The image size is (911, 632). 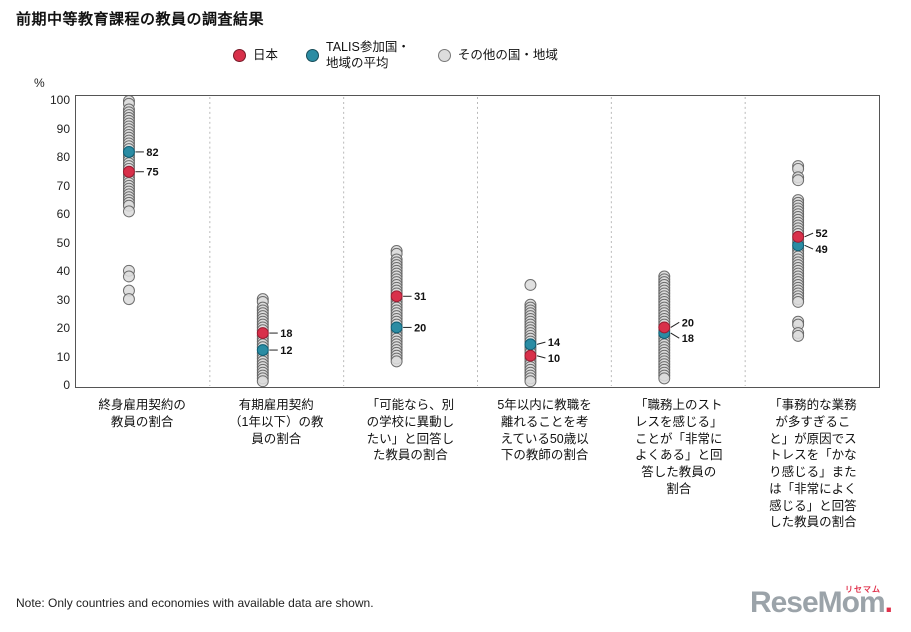 What do you see at coordinates (152, 153) in the screenshot?
I see `data-point-value-label: 82` at bounding box center [152, 153].